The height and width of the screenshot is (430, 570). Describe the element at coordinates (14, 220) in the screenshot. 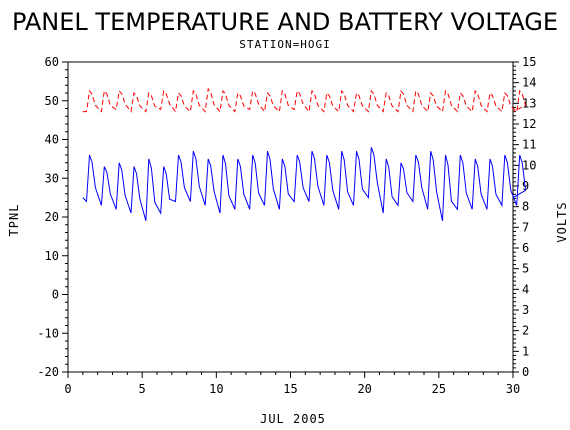

I see `left-y-axis-label: TPNL` at that location.